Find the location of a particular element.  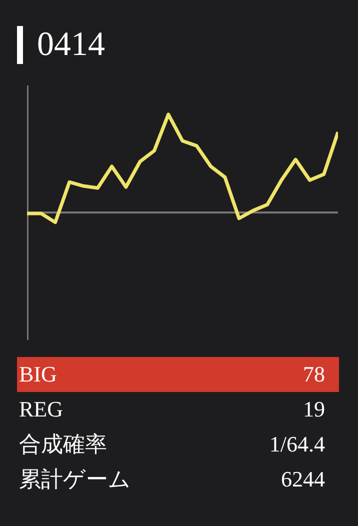

text: 78 is located at coordinates (314, 374).